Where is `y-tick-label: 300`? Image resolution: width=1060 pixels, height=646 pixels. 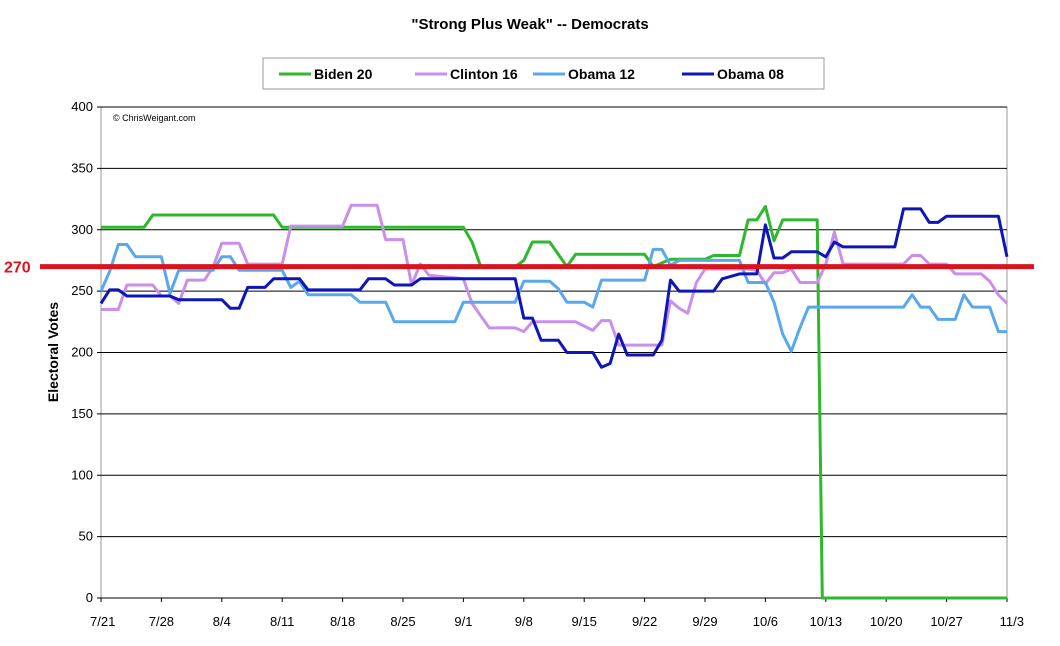
y-tick-label: 300 is located at coordinates (82, 229).